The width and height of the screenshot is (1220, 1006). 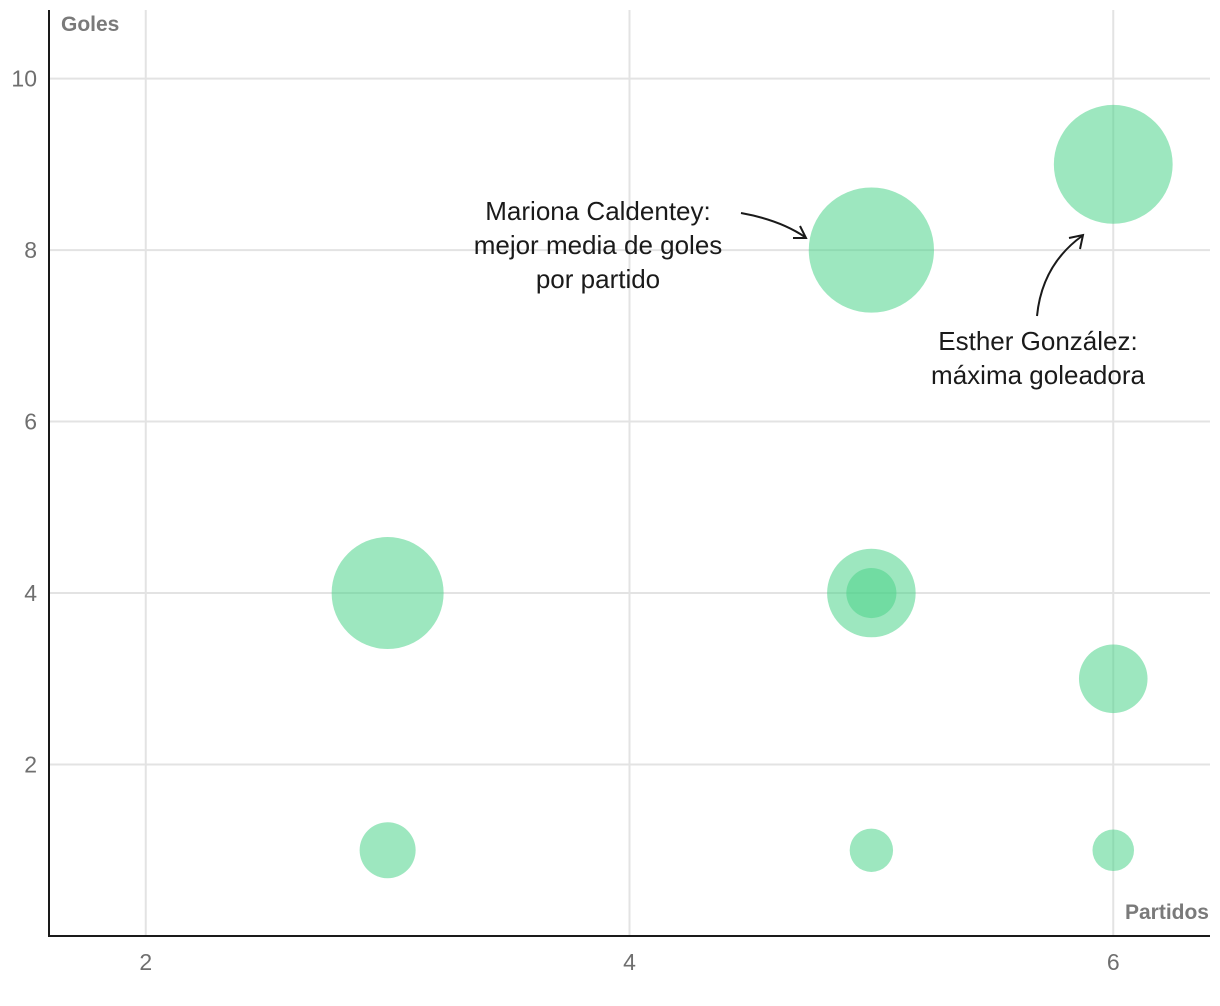 I want to click on y-tick-label: 4, so click(x=30, y=593).